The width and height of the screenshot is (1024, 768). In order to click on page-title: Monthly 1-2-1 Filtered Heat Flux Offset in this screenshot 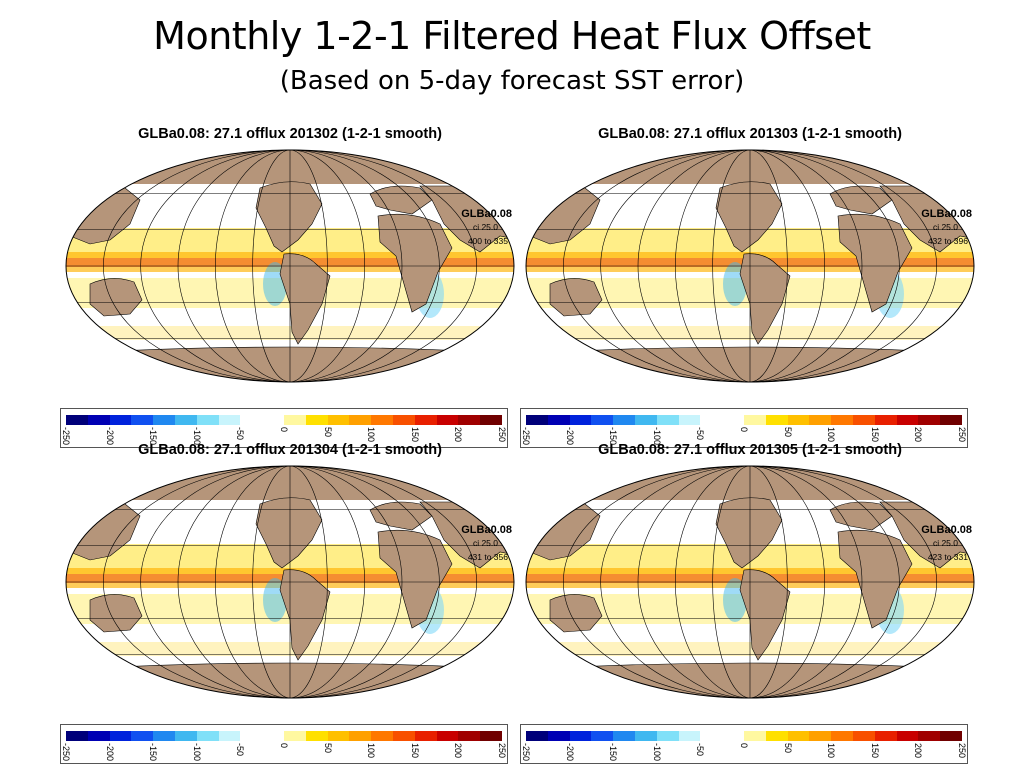, I will do `click(512, 36)`.